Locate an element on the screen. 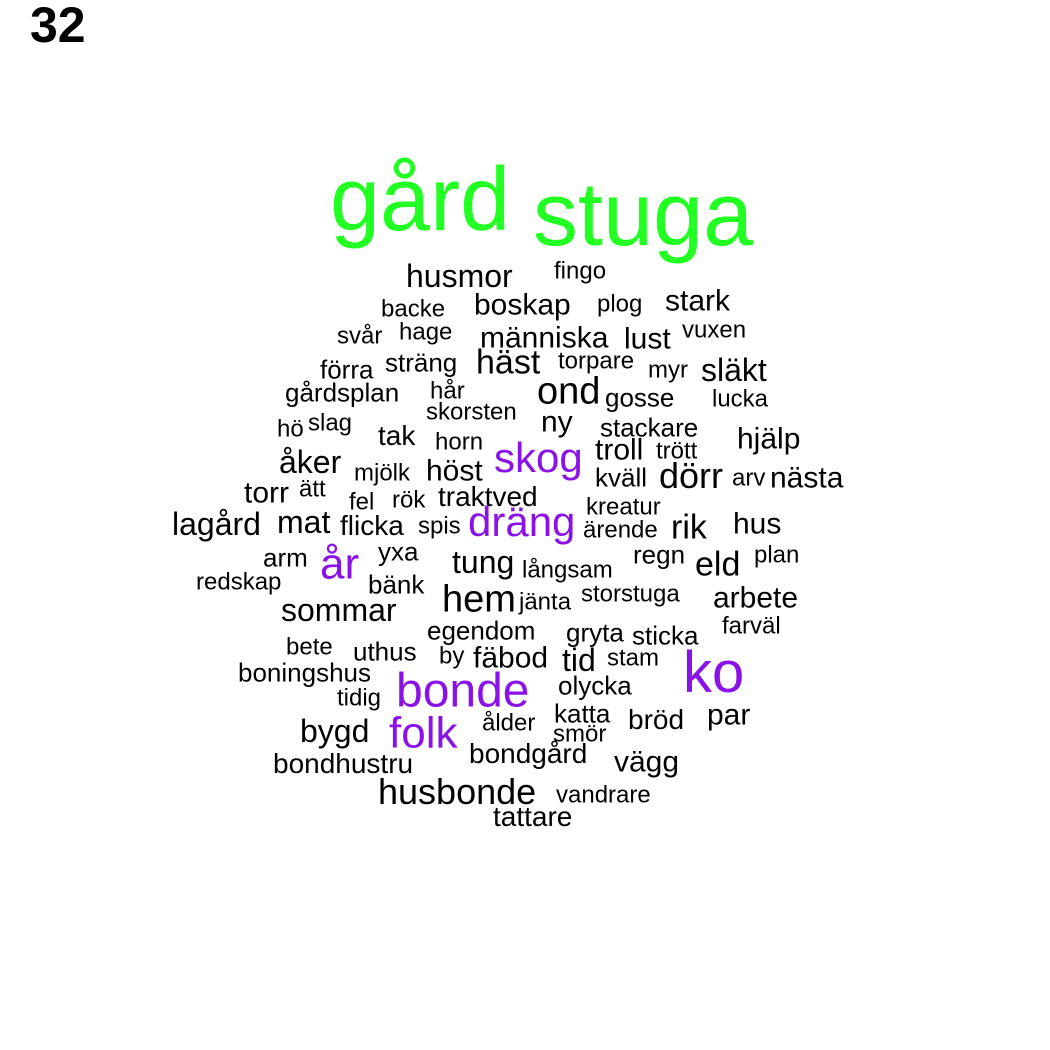 The width and height of the screenshot is (1050, 1050). cloud-word: bete is located at coordinates (309, 647).